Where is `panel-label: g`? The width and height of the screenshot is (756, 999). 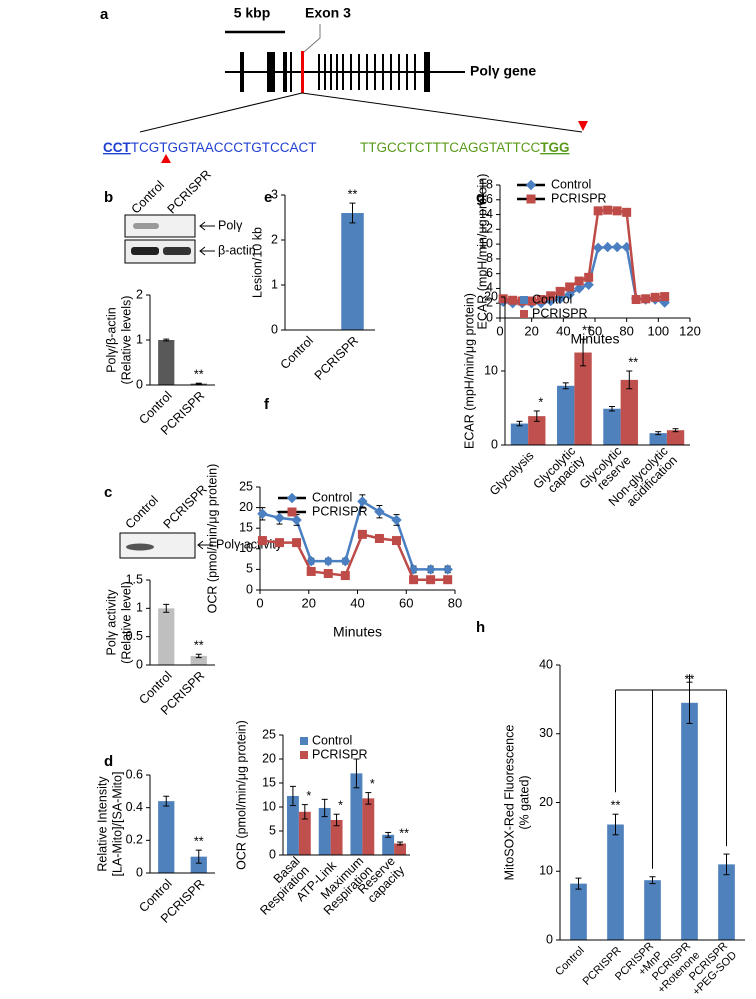 panel-label: g is located at coordinates (480, 197).